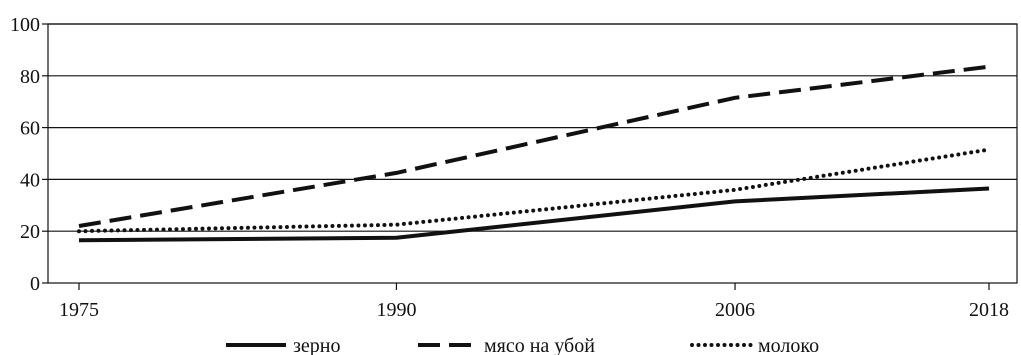  What do you see at coordinates (35, 284) in the screenshot?
I see `y-tick-label: 0` at bounding box center [35, 284].